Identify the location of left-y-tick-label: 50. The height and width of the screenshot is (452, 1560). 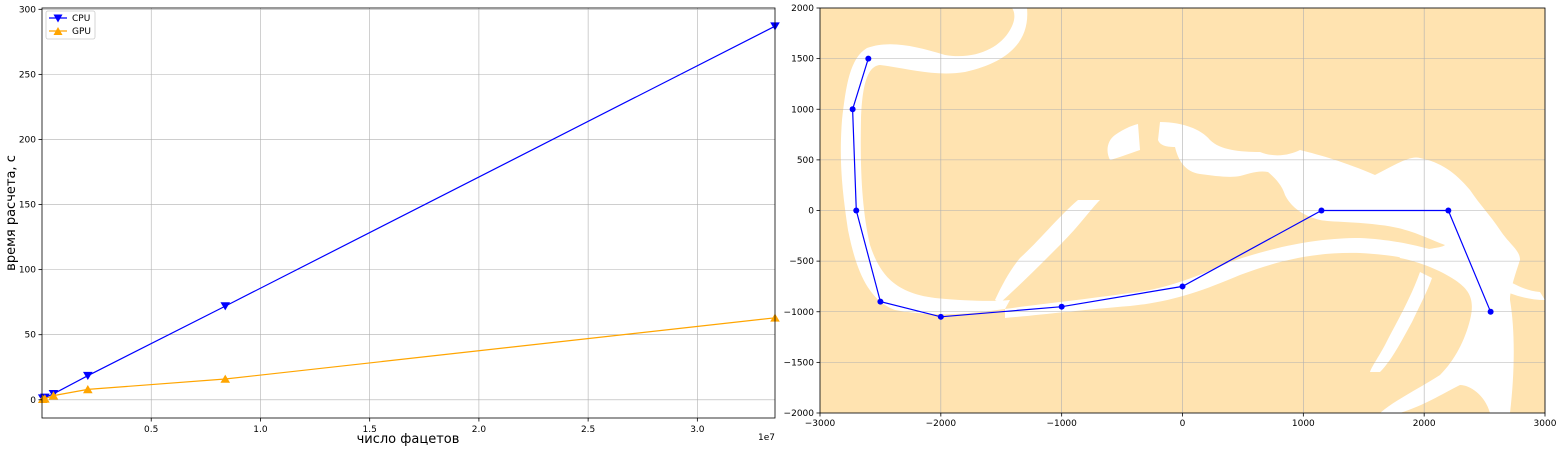
(31, 336).